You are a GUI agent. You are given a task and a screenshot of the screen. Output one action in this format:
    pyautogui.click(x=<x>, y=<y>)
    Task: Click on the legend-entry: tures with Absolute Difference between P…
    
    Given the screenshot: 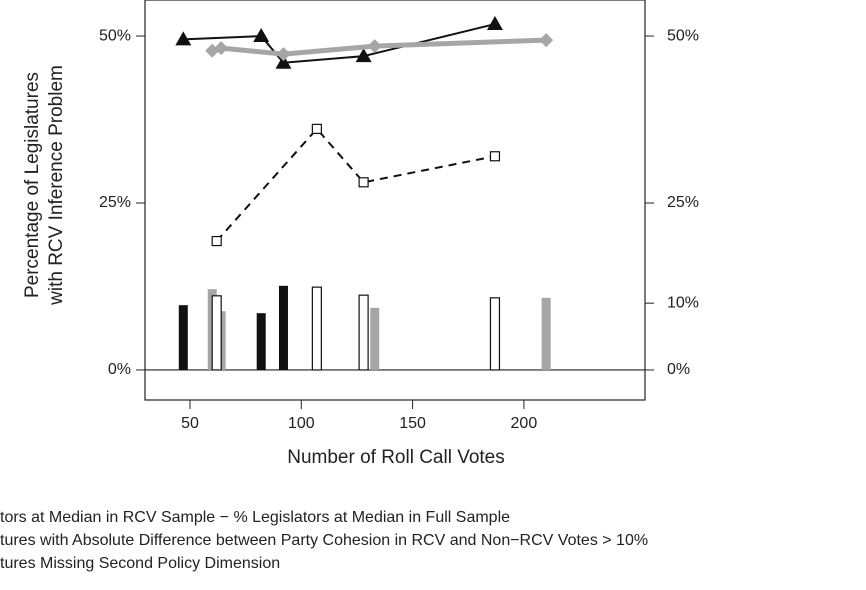 What is the action you would take?
    pyautogui.click(x=324, y=540)
    